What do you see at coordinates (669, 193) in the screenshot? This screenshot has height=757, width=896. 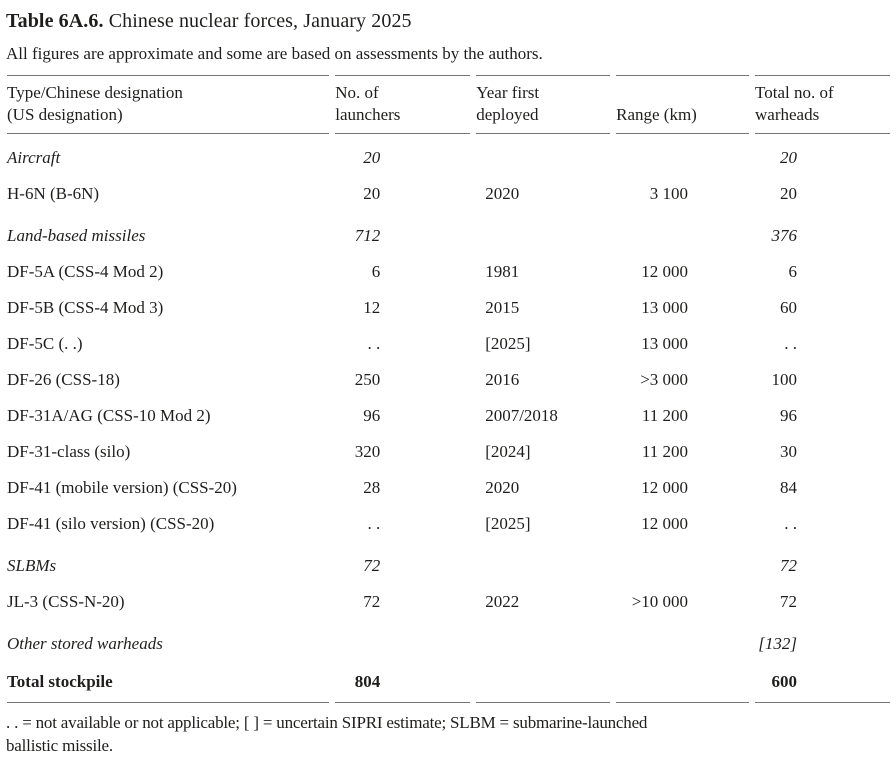 I see `cell-range: 3 100` at bounding box center [669, 193].